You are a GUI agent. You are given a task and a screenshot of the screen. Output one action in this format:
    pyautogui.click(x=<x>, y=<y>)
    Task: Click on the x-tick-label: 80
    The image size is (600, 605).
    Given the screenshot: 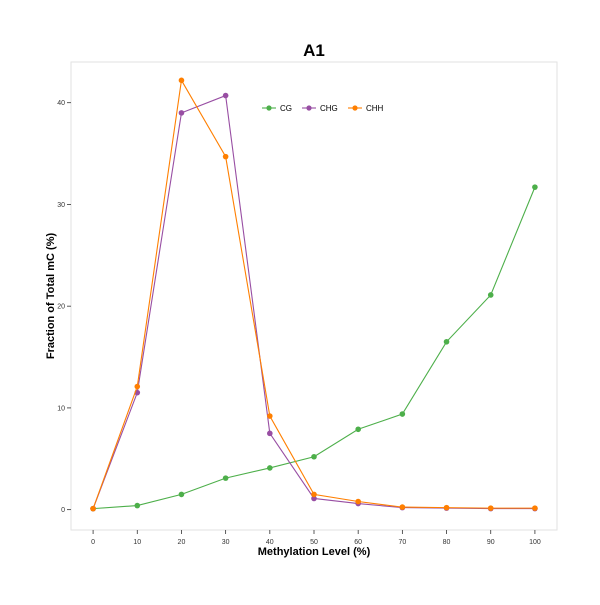 What is the action you would take?
    pyautogui.click(x=447, y=542)
    